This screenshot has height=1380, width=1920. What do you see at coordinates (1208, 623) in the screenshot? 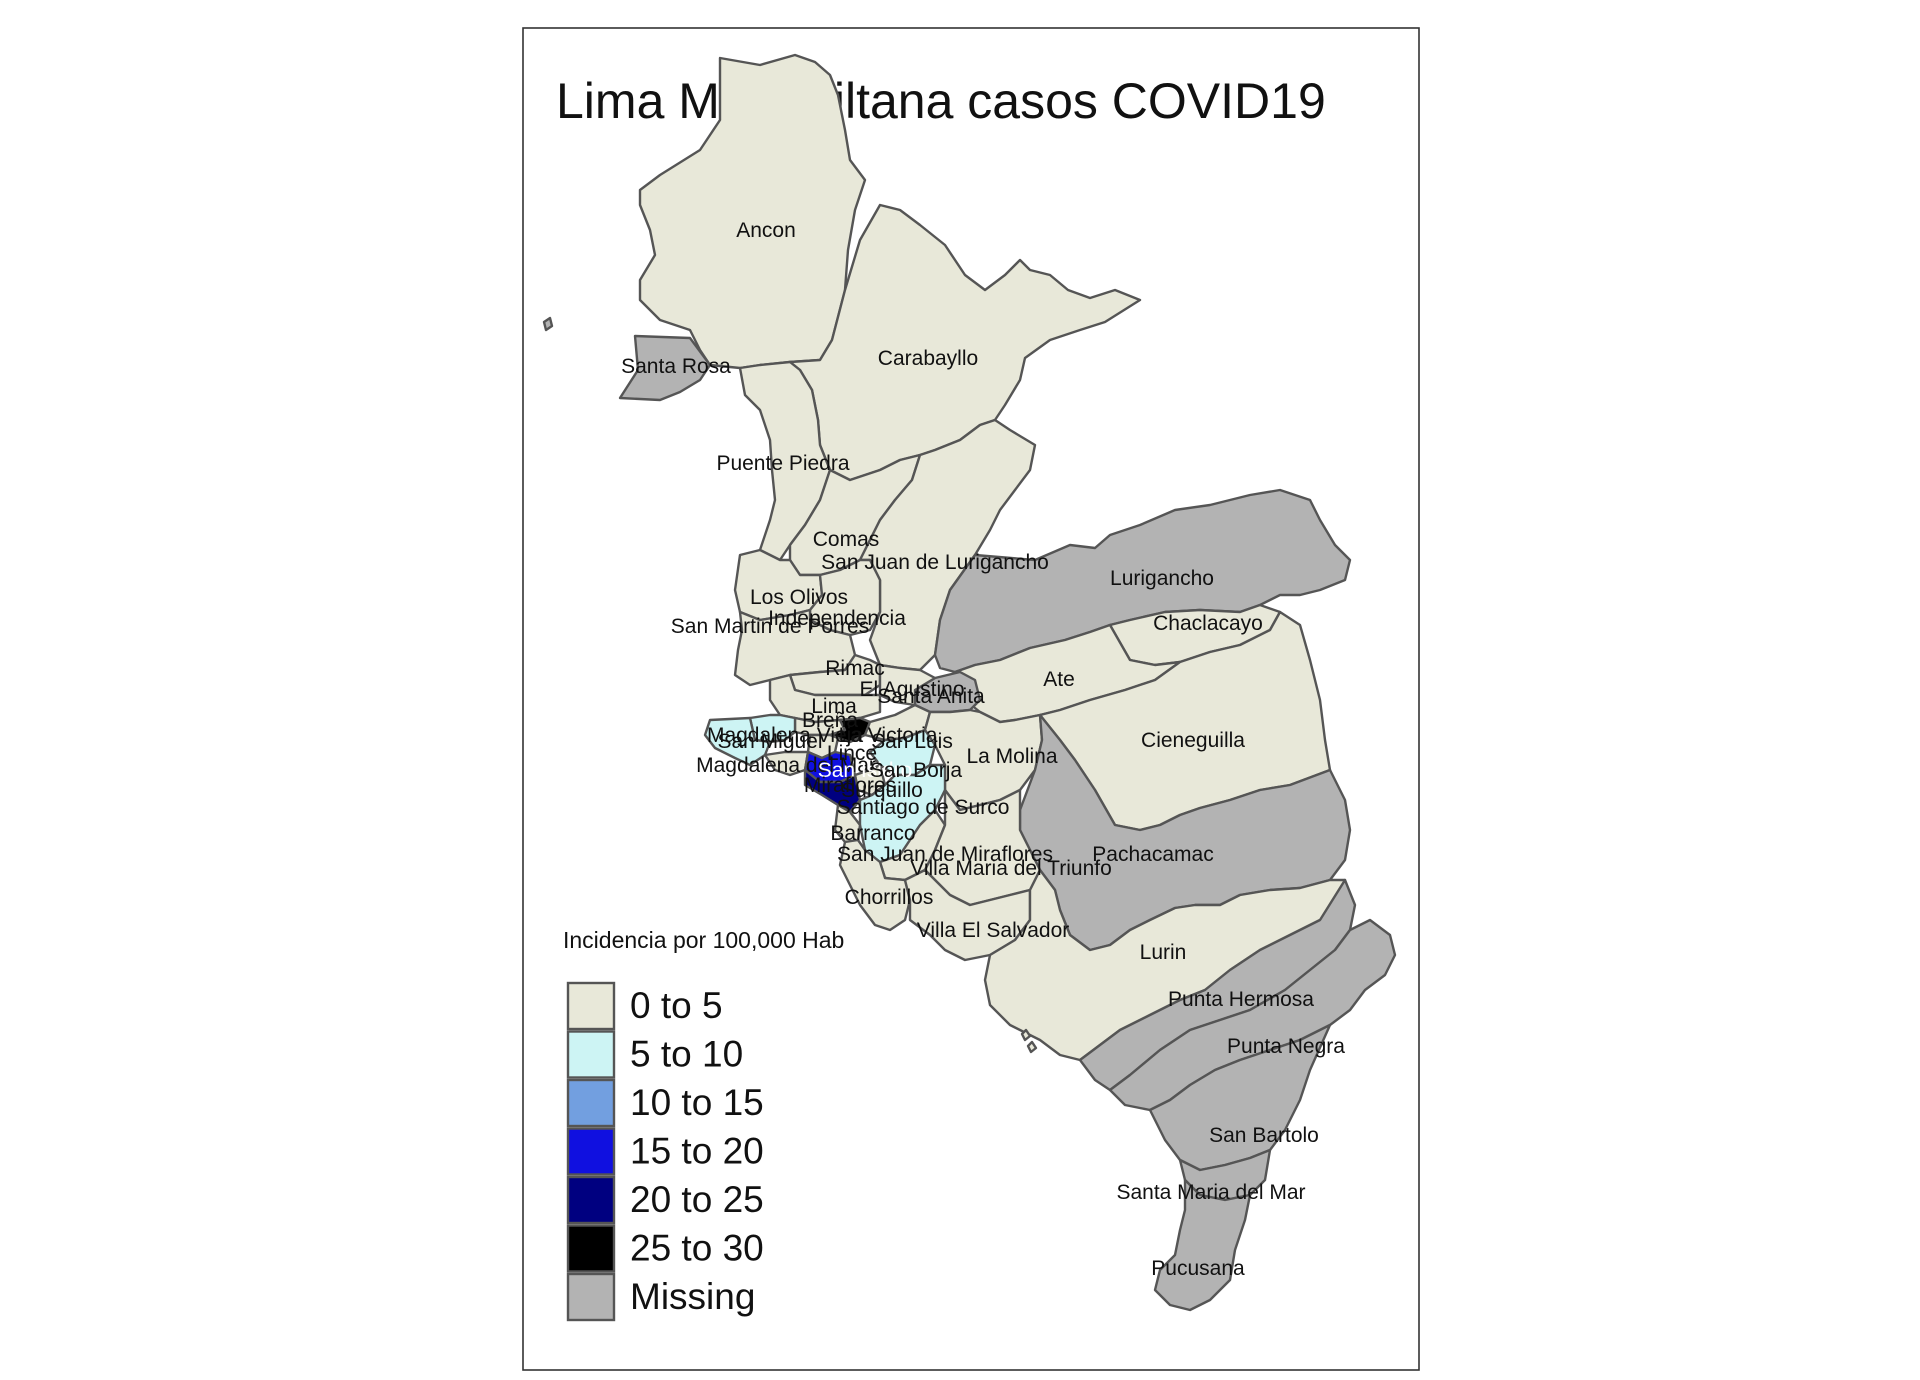
I see `label-chaclacayo: Chaclacayo` at bounding box center [1208, 623].